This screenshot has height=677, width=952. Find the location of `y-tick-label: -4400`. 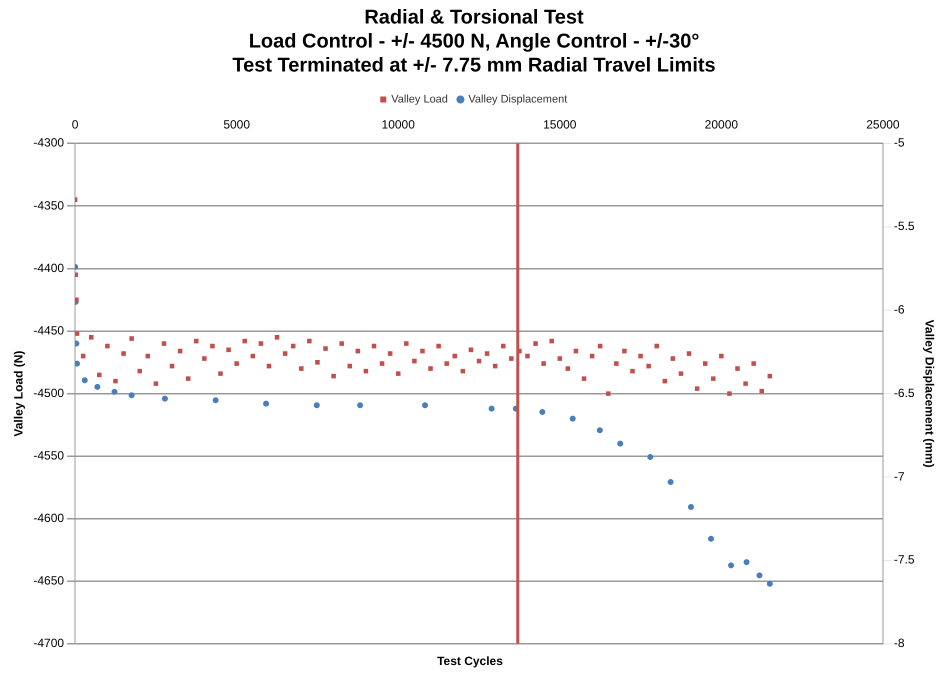

y-tick-label: -4400 is located at coordinates (48, 267).